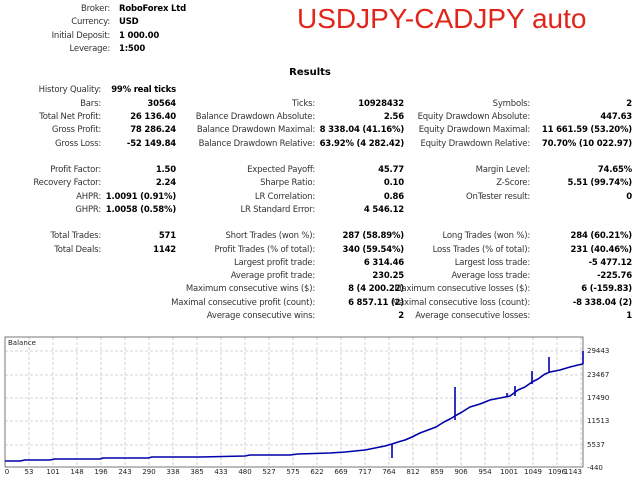 The height and width of the screenshot is (480, 640). Describe the element at coordinates (614, 170) in the screenshot. I see `stat-value: 74.65%` at that location.